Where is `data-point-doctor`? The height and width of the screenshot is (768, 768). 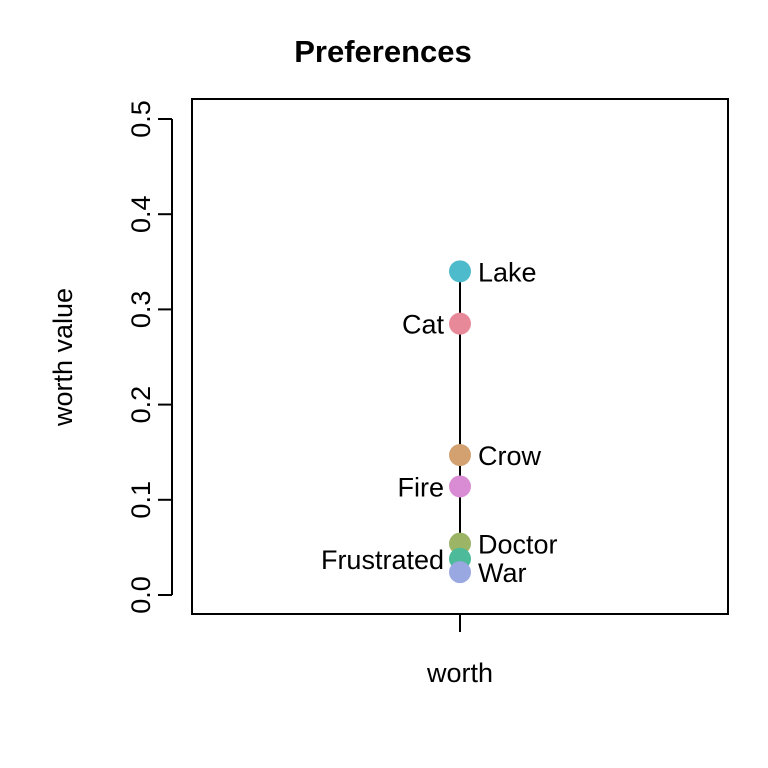
data-point-doctor is located at coordinates (460, 543).